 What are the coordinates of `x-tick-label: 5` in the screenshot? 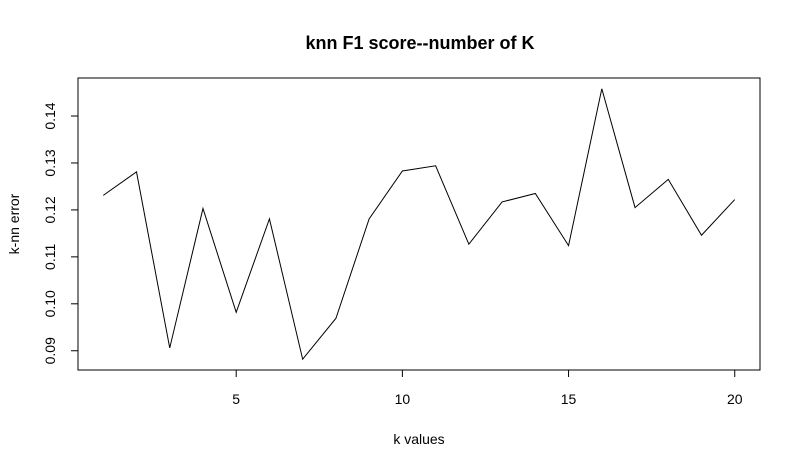 It's located at (236, 399).